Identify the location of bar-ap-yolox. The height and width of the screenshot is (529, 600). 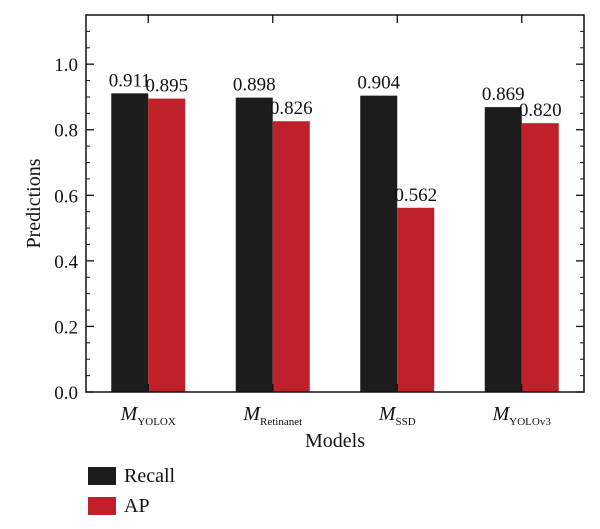
(167, 245).